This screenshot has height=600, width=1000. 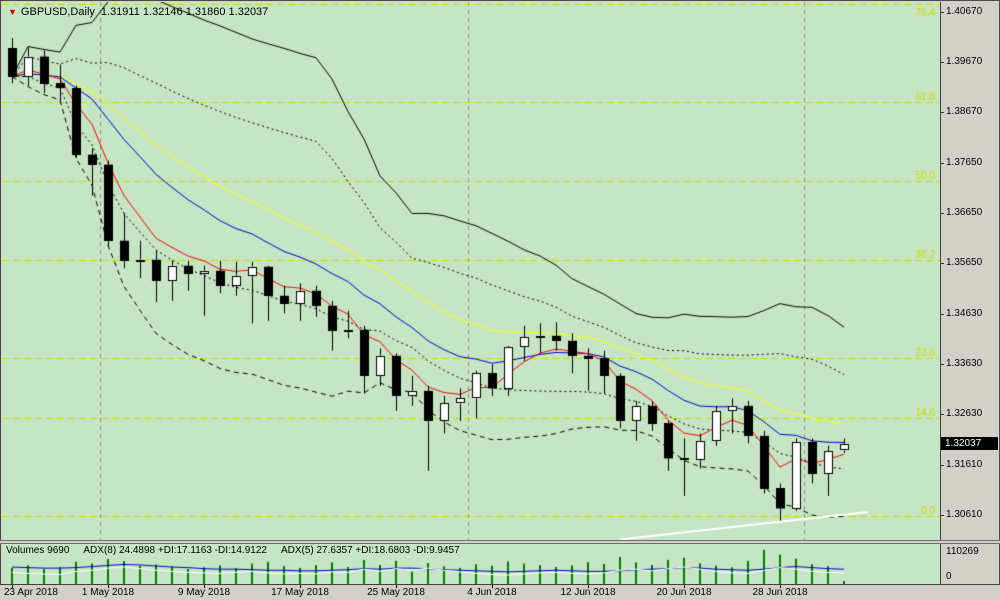 What do you see at coordinates (492, 592) in the screenshot?
I see `time-scale-label: 4 Jun 2018` at bounding box center [492, 592].